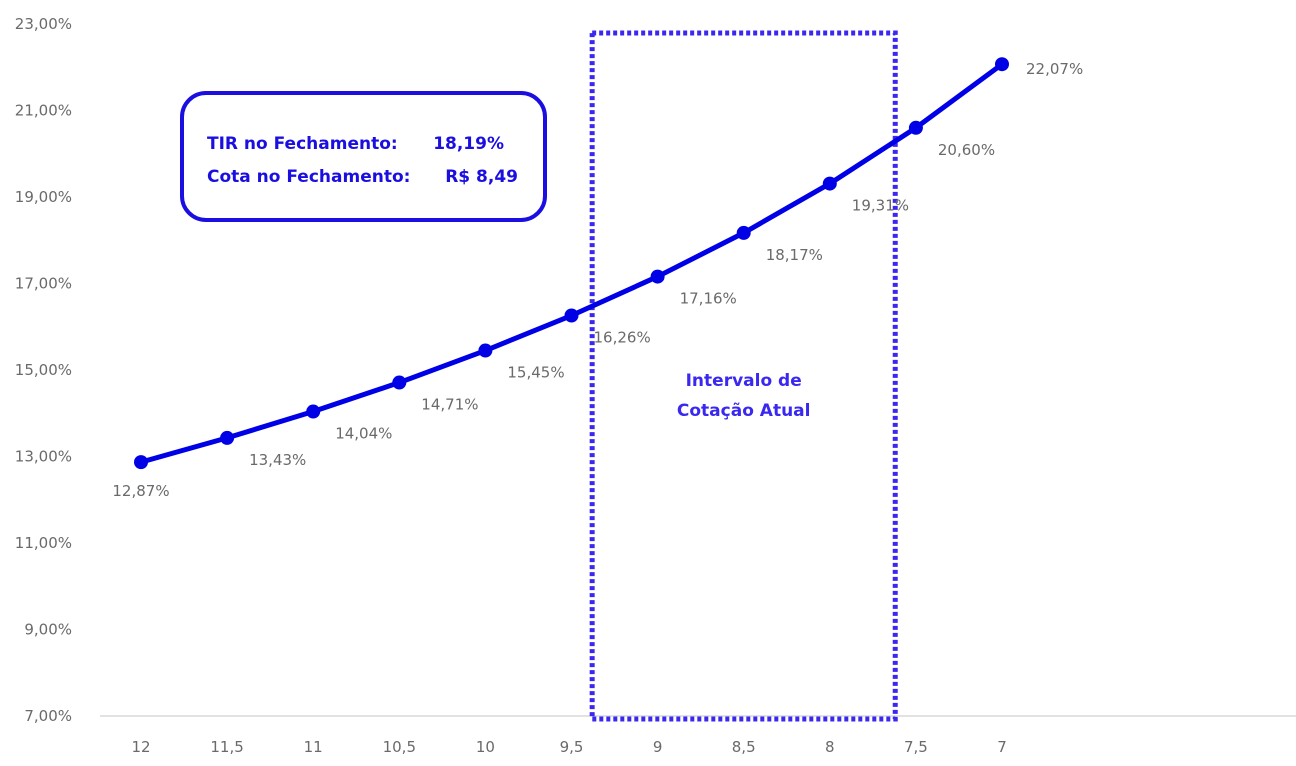  I want to click on y-tick-label: 15,00%, so click(43, 370).